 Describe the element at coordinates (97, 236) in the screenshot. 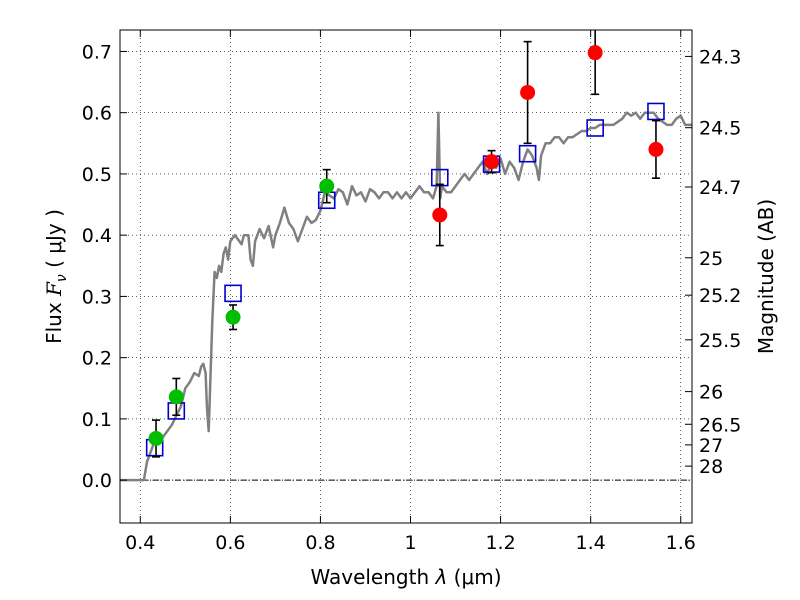

I see `y-tick-label: 0.4` at that location.